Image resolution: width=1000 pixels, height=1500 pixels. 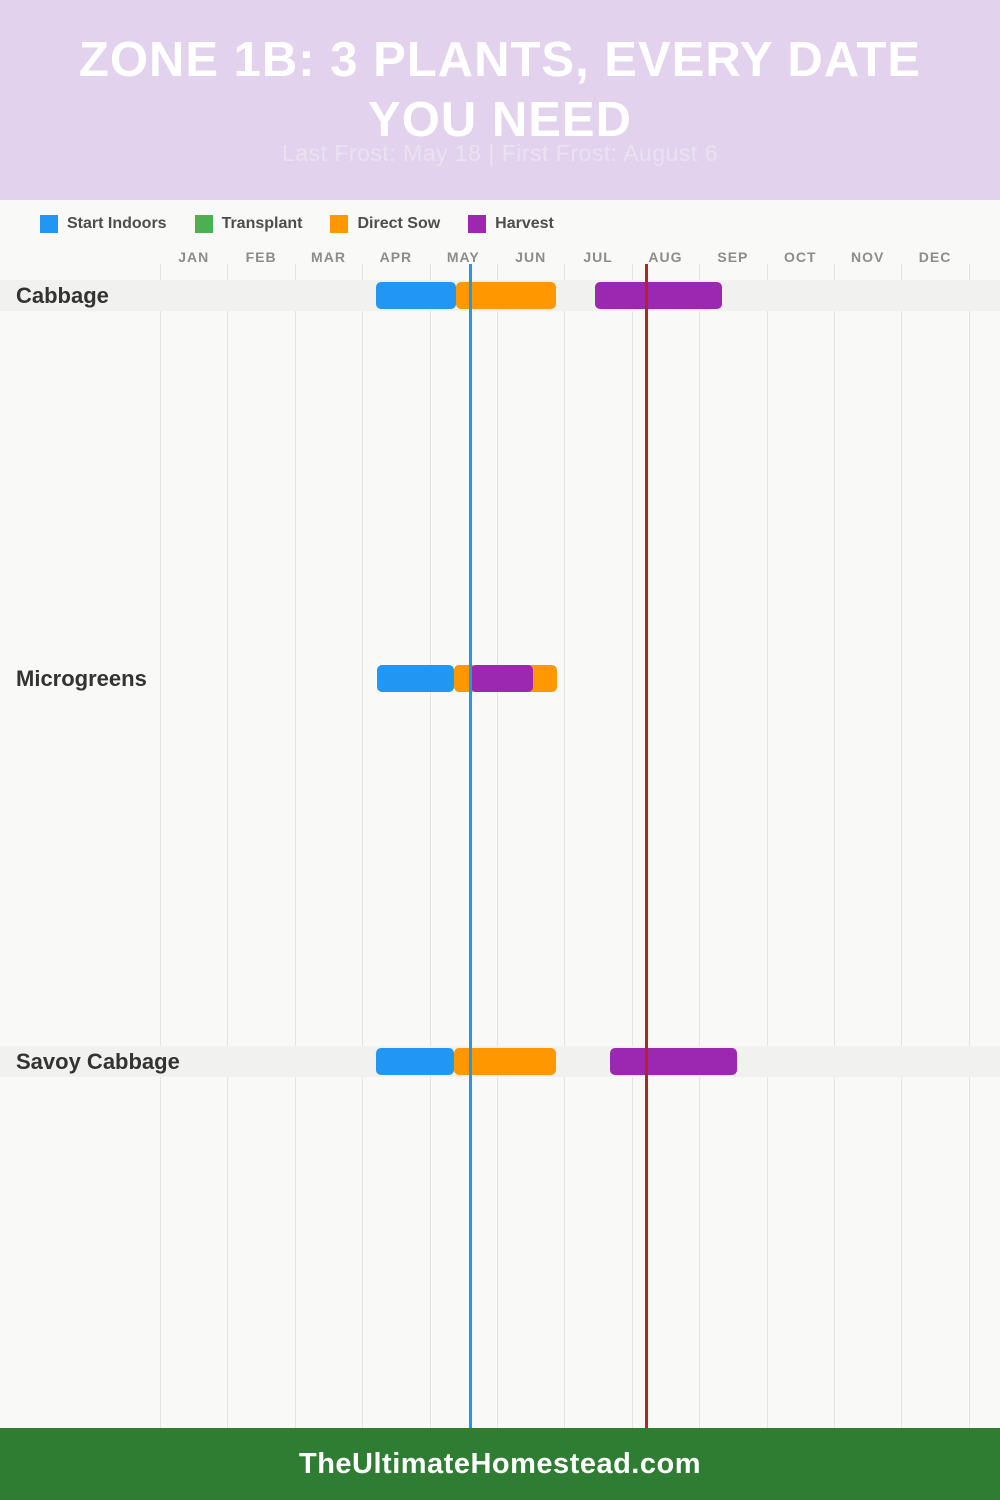 What do you see at coordinates (477, 224) in the screenshot?
I see `harvest-swatch-icon` at bounding box center [477, 224].